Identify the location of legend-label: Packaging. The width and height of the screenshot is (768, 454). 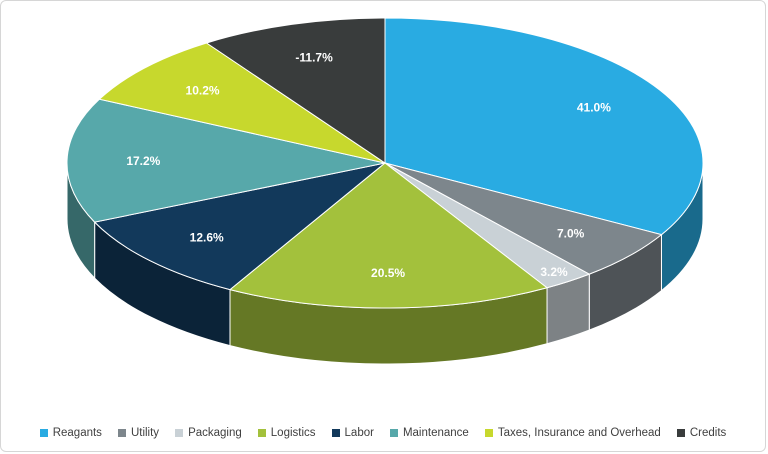
(215, 433).